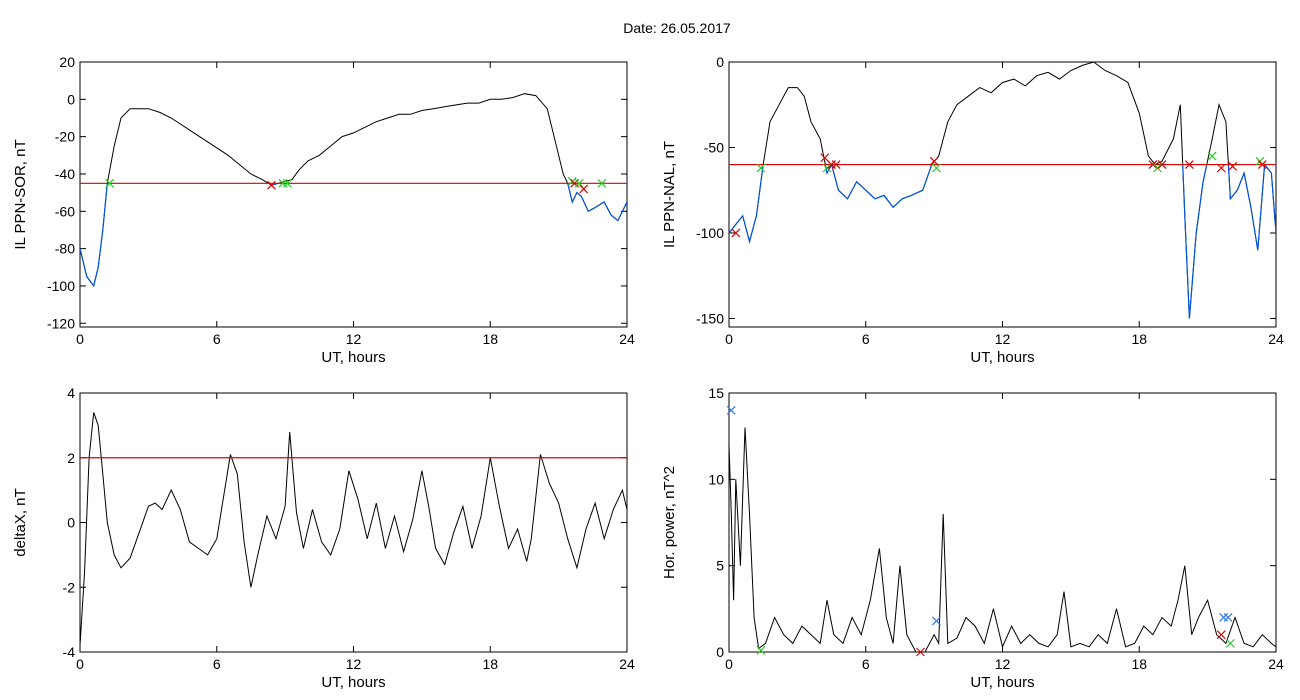 This screenshot has height=700, width=1300. Describe the element at coordinates (71, 458) in the screenshot. I see `y-tick-label: 2` at that location.